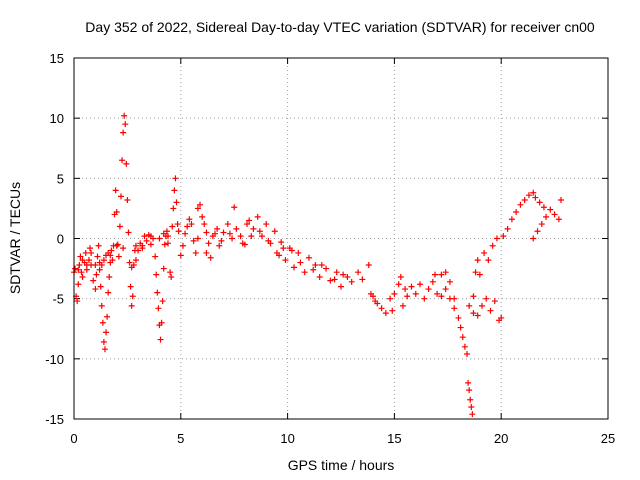 This screenshot has width=640, height=480. What do you see at coordinates (287, 438) in the screenshot?
I see `x-tick-label: 10` at bounding box center [287, 438].